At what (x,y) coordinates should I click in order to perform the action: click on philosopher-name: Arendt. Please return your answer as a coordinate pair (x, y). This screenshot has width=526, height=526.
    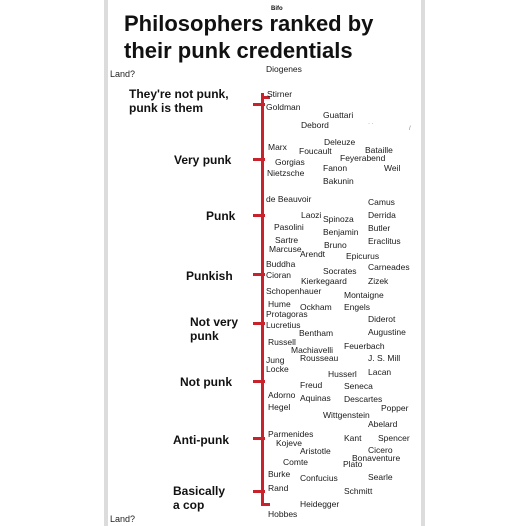
    Looking at the image, I should click on (313, 254).